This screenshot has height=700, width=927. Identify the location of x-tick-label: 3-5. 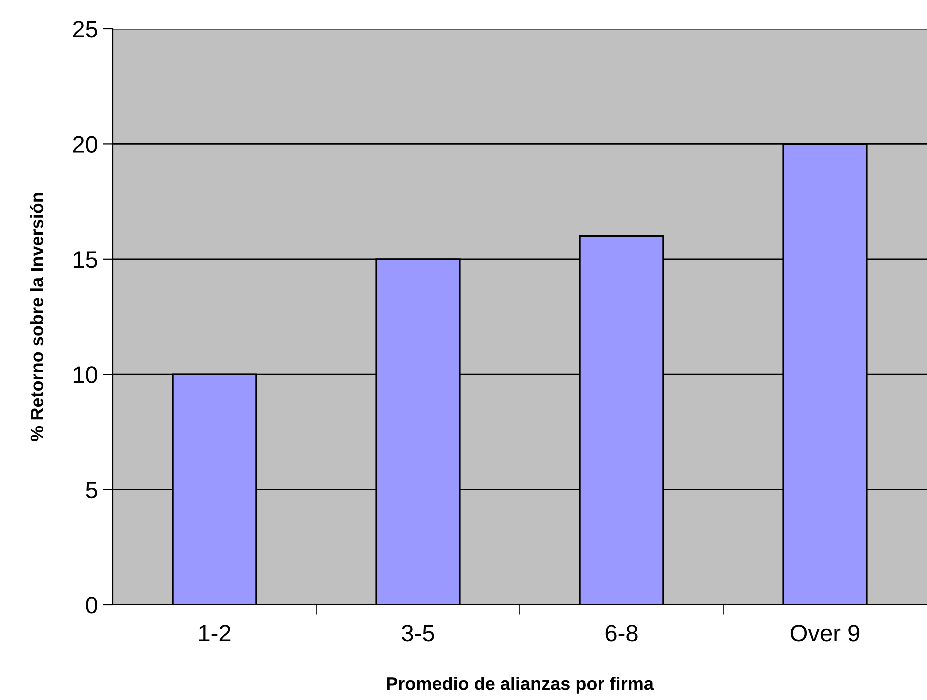
(418, 633).